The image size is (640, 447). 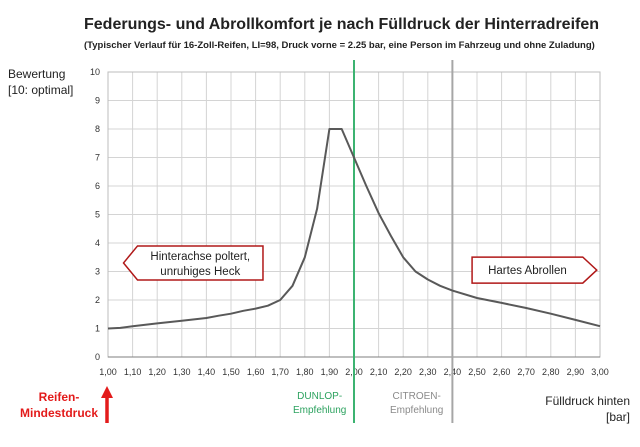 What do you see at coordinates (403, 372) in the screenshot?
I see `x-tick-label: 2,20` at bounding box center [403, 372].